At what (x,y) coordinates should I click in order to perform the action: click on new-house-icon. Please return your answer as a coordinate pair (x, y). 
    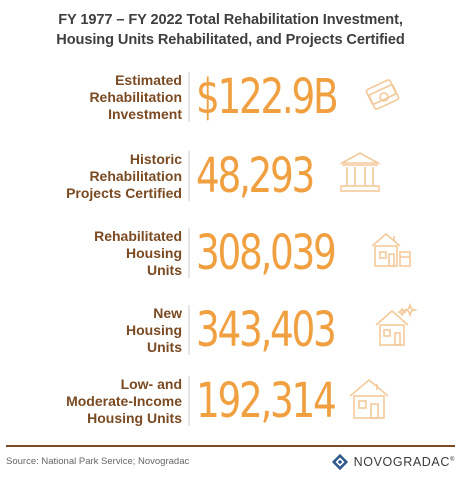
    Looking at the image, I should click on (395, 325).